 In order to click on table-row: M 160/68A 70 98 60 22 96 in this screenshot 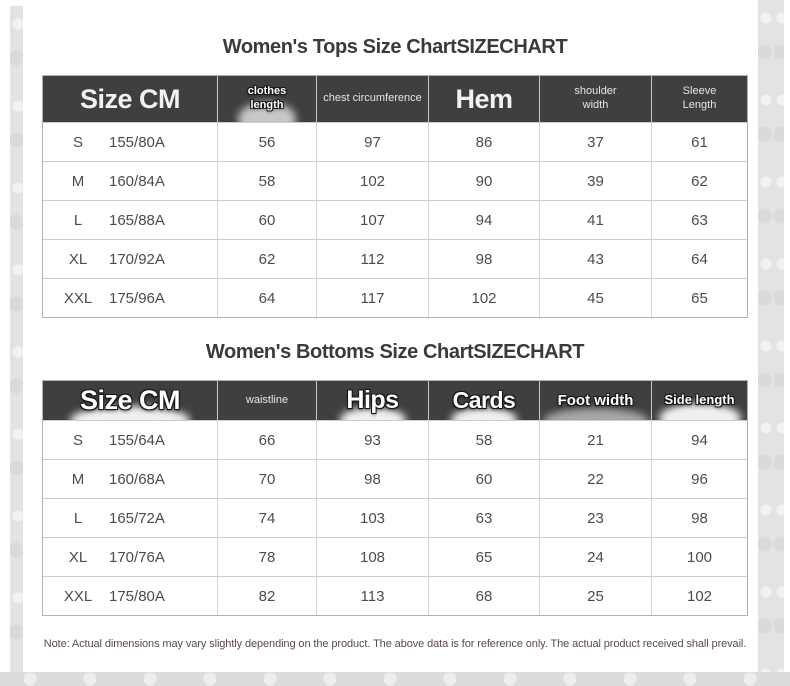, I will do `click(395, 478)`.